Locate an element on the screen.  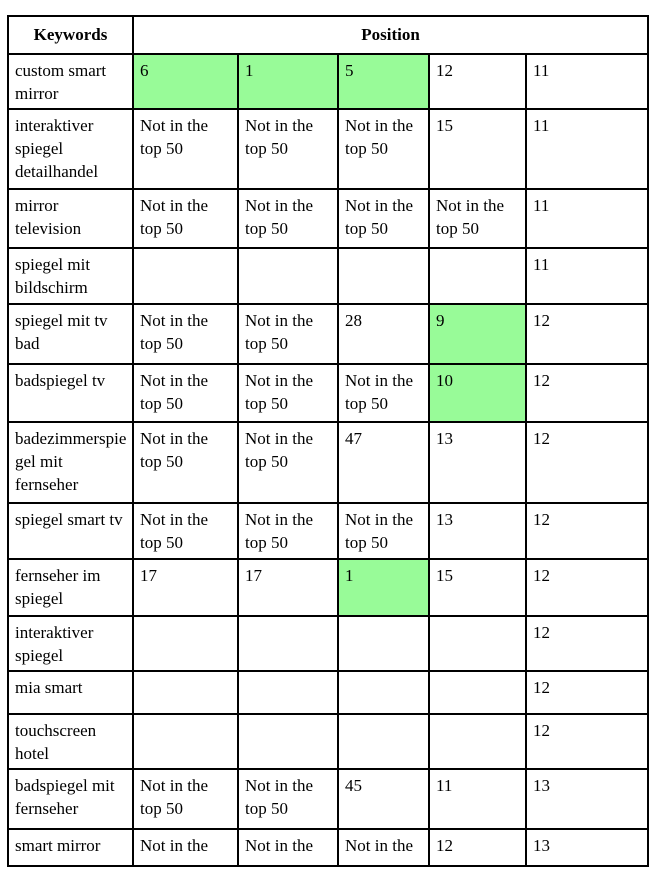
keyword-cell: mirror television is located at coordinates (70, 218).